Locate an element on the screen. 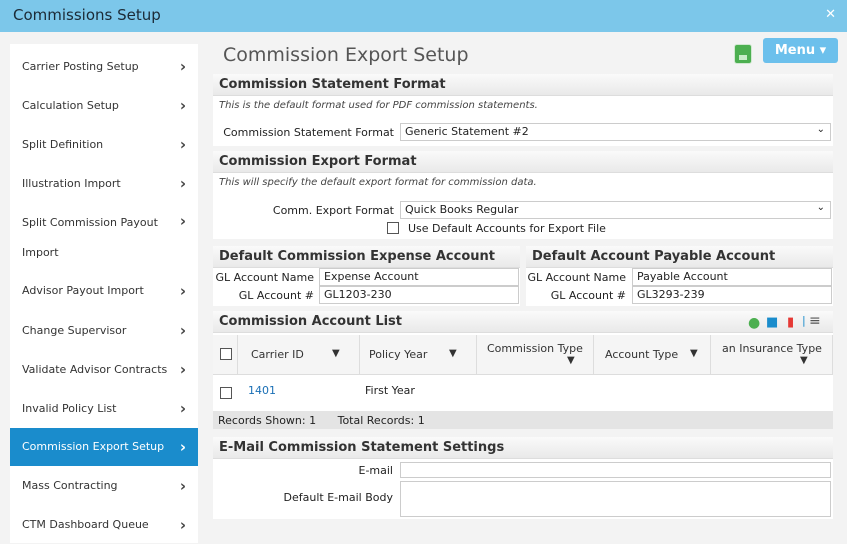 Image resolution: width=847 pixels, height=544 pixels. use-default-accounts-checkbox is located at coordinates (393, 228).